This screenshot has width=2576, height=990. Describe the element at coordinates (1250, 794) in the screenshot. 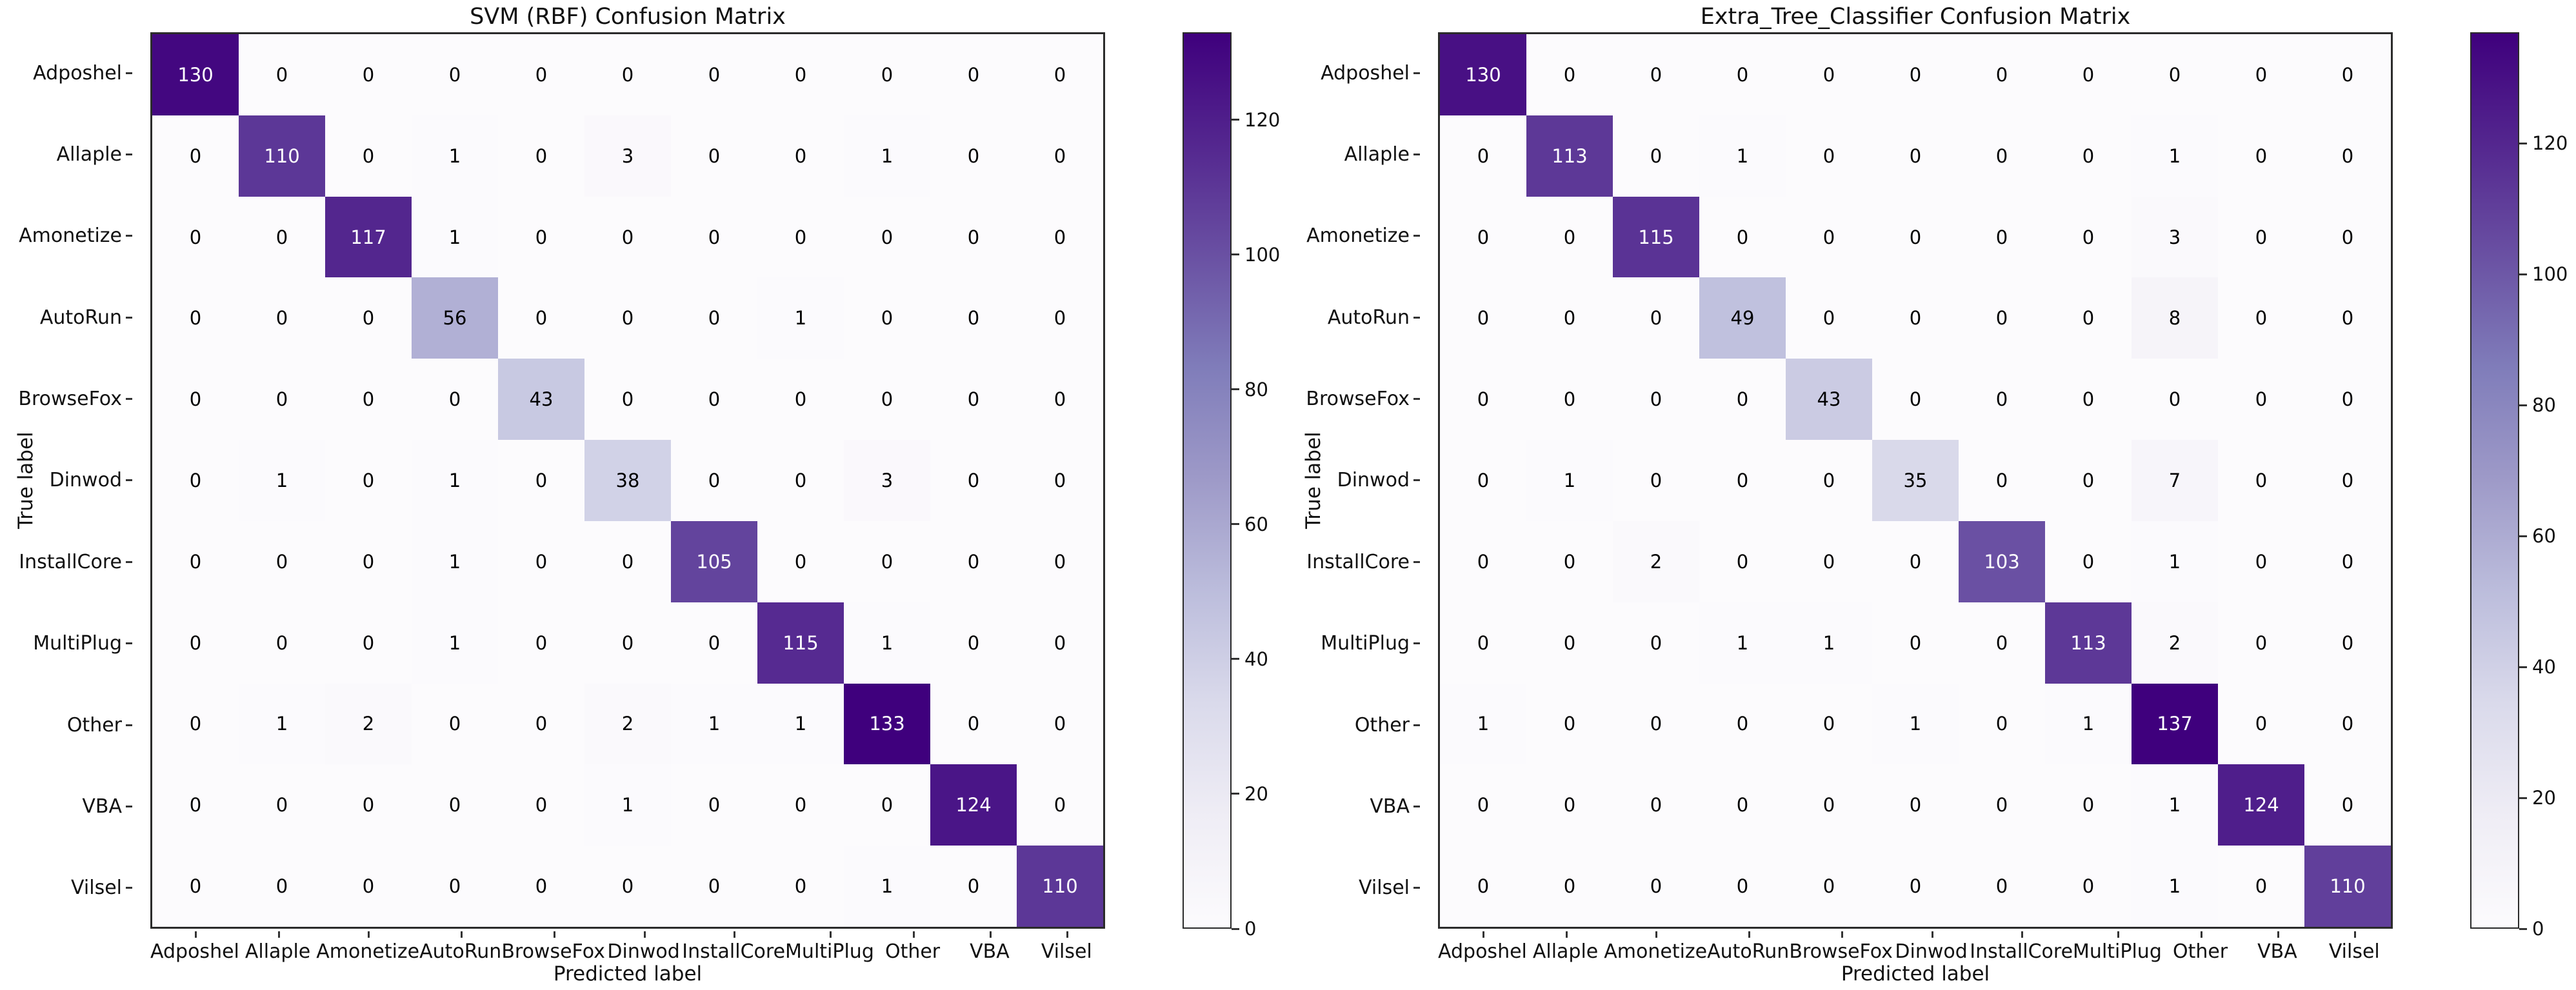

I see `colorbar-tick: 20` at that location.